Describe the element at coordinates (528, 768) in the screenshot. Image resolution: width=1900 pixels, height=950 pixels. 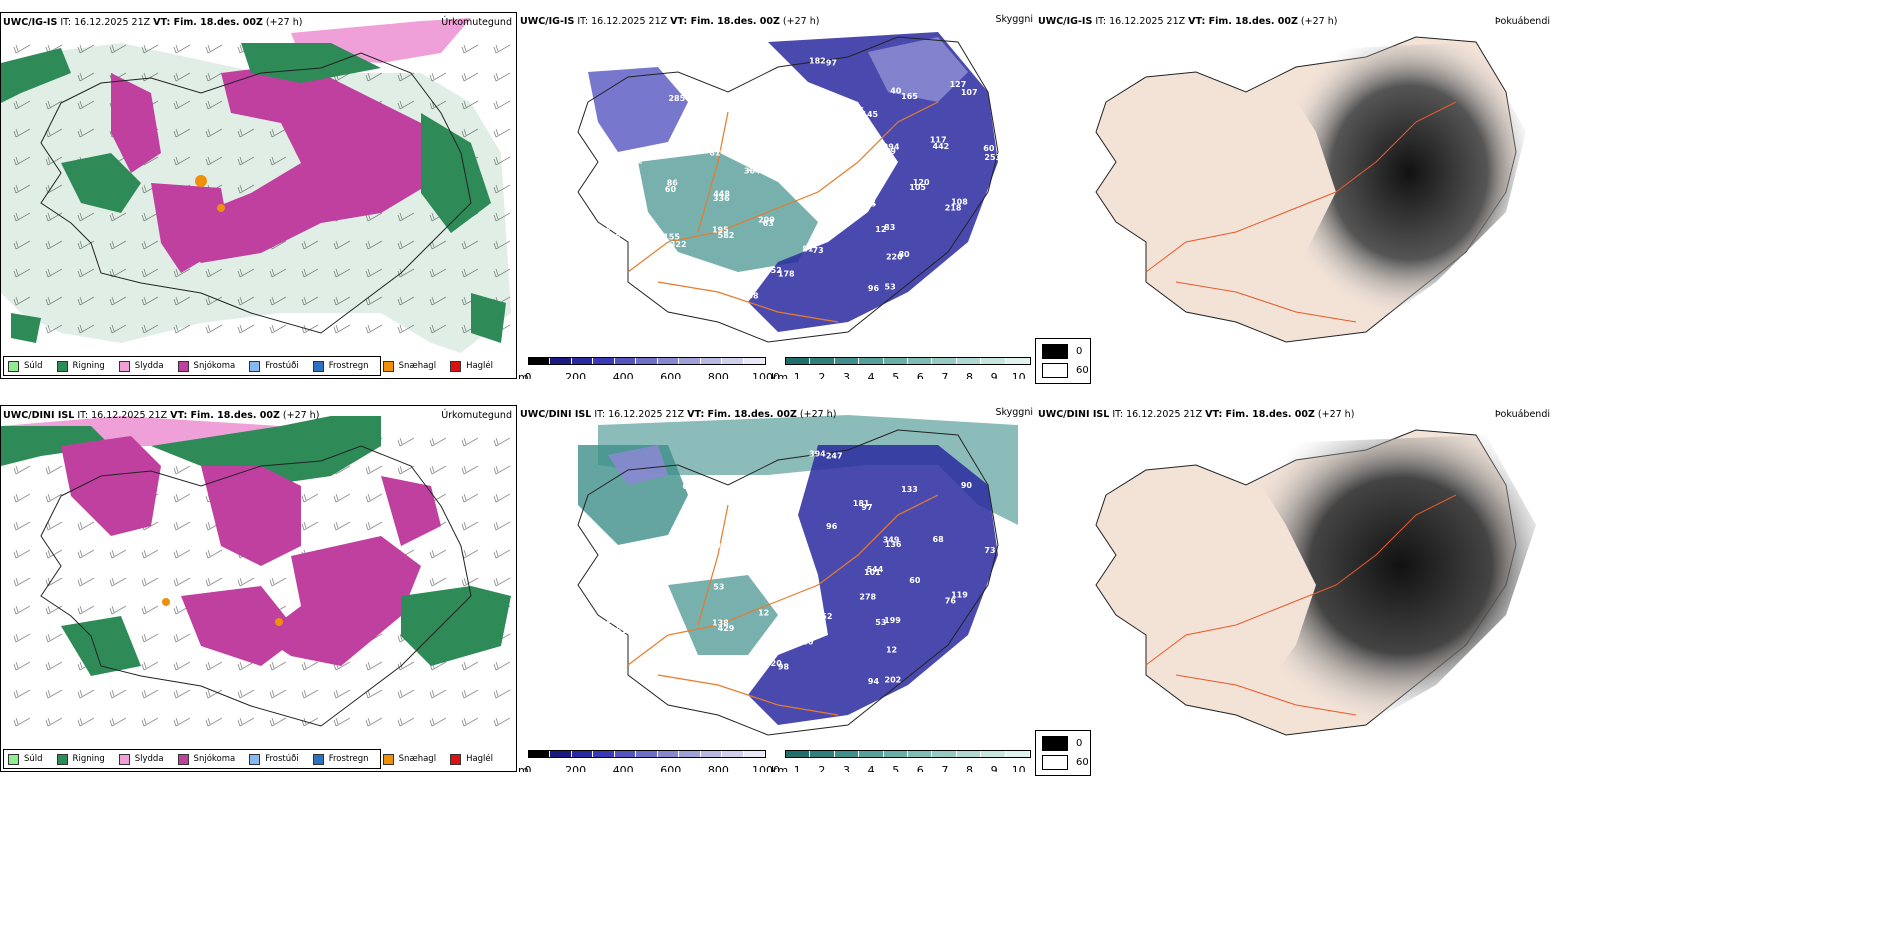
I see `colorbar-tick-label: 0` at that location.